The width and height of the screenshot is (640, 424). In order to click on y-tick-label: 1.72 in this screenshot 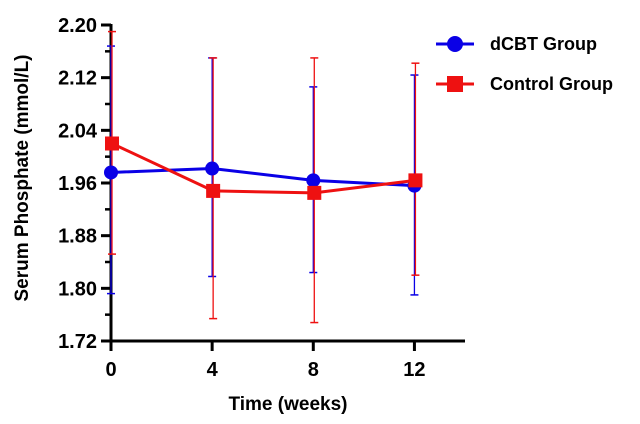, I will do `click(77, 342)`.